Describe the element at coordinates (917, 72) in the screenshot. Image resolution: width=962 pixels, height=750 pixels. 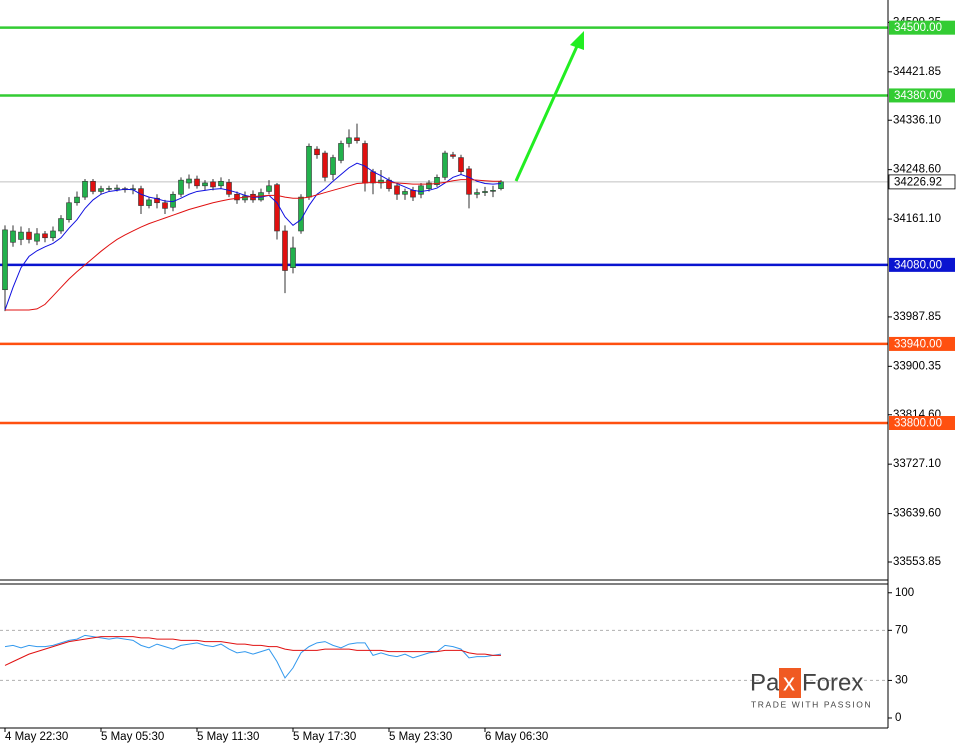
I see `y-tick-label: 34421.85` at that location.